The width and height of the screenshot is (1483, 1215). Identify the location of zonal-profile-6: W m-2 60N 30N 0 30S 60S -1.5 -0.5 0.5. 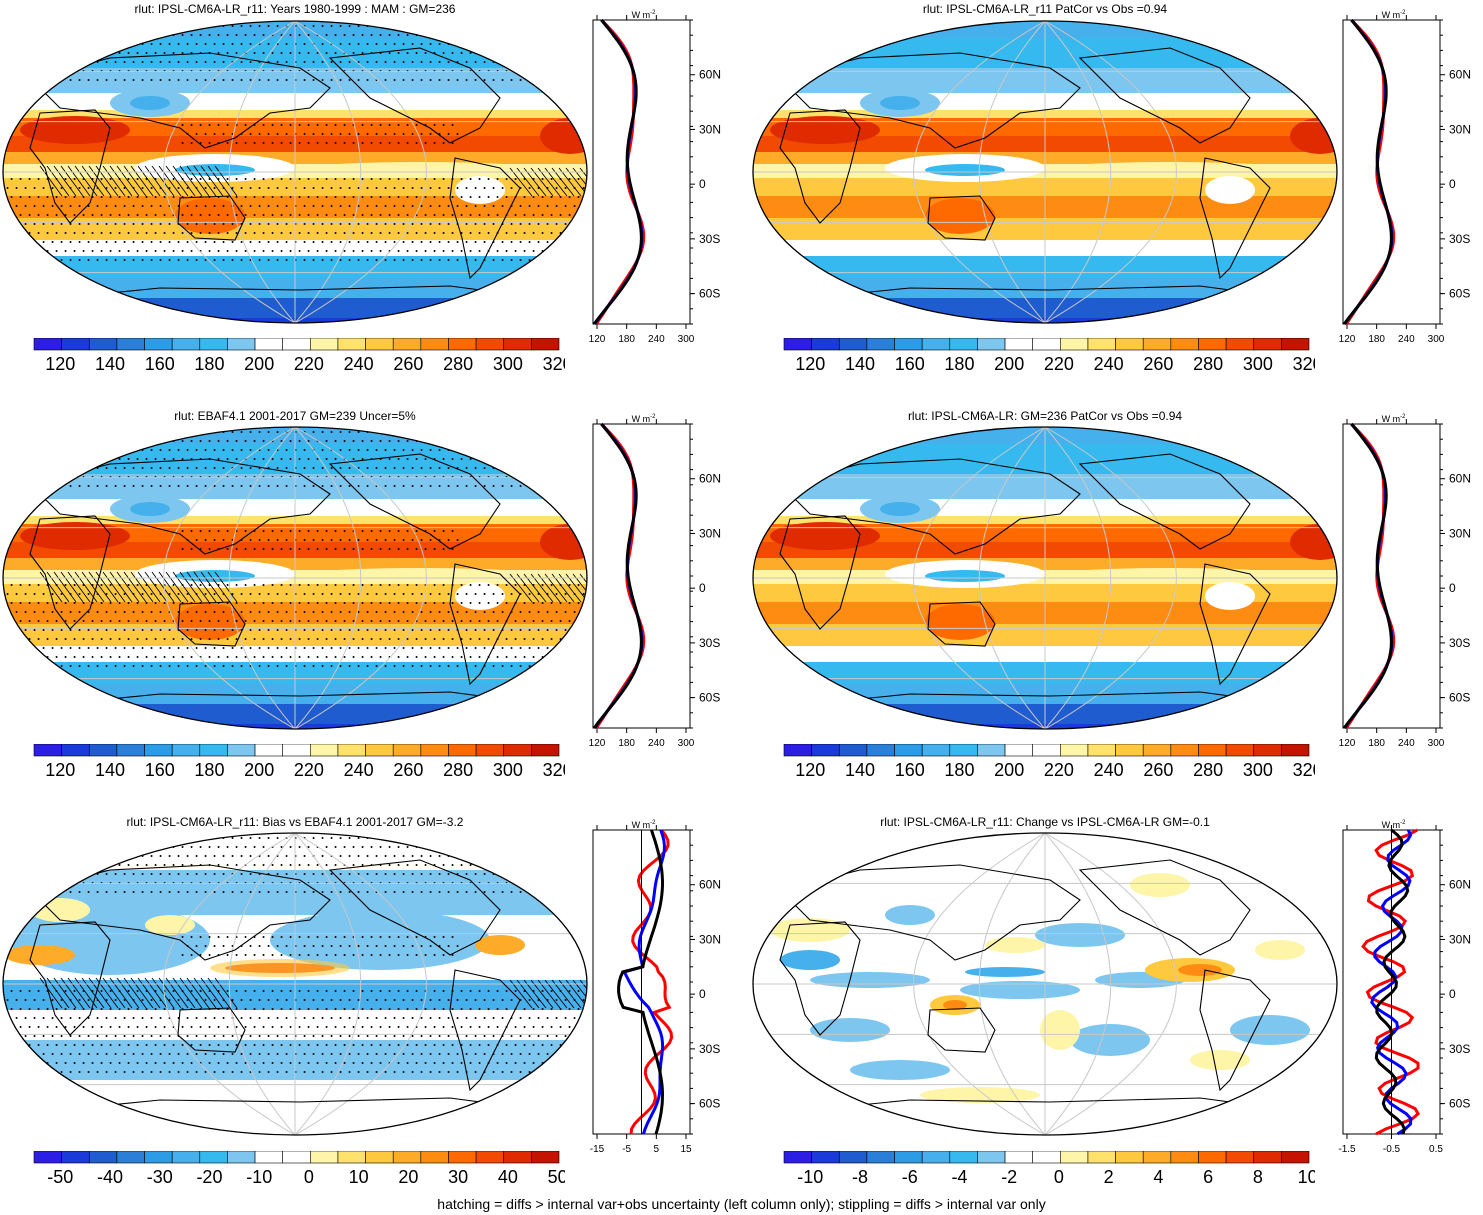
(1404, 987).